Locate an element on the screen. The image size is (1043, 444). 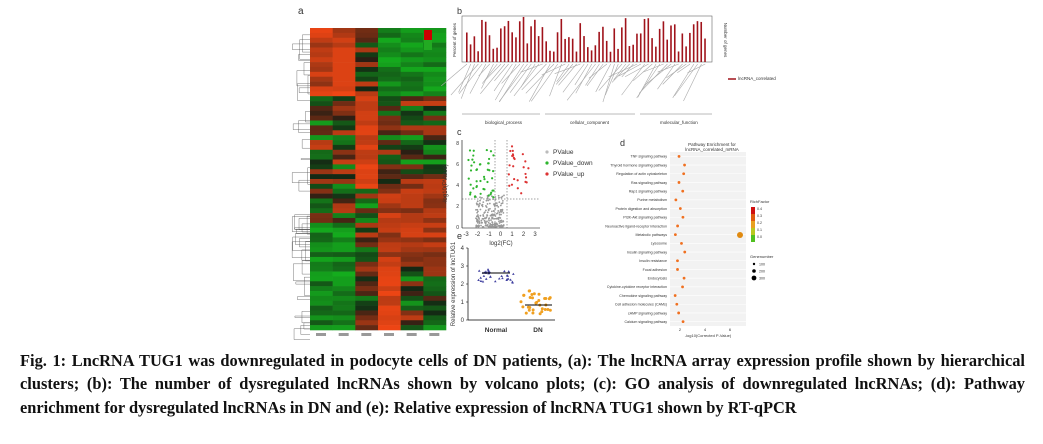
y-tick-label: 4 is located at coordinates (457, 186).